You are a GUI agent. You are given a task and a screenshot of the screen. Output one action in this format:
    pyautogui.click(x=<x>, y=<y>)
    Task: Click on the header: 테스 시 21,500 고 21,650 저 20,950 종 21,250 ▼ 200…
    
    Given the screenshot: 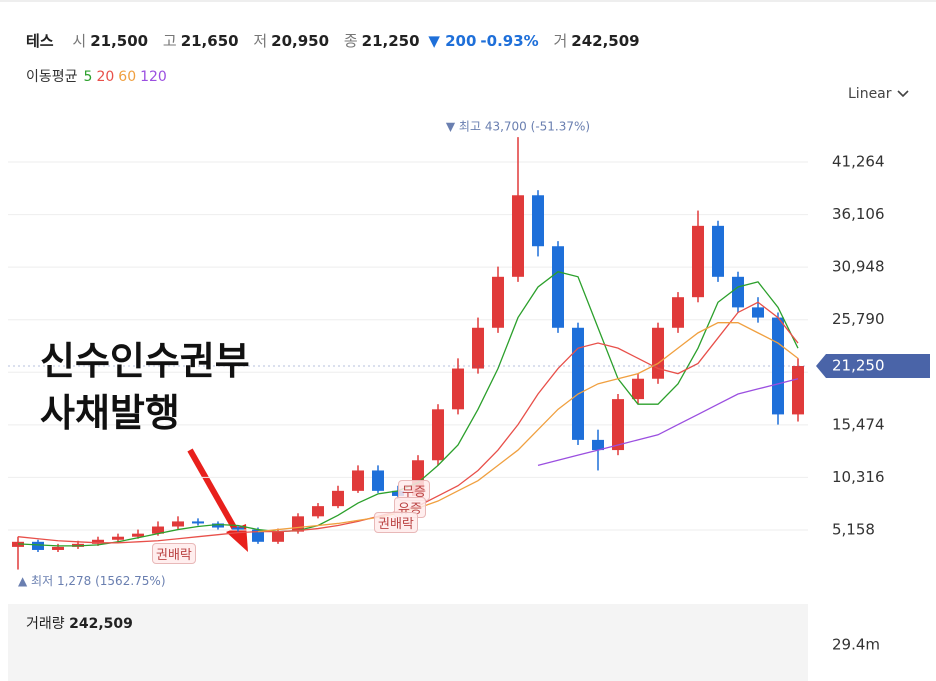 What is the action you would take?
    pyautogui.click(x=335, y=40)
    